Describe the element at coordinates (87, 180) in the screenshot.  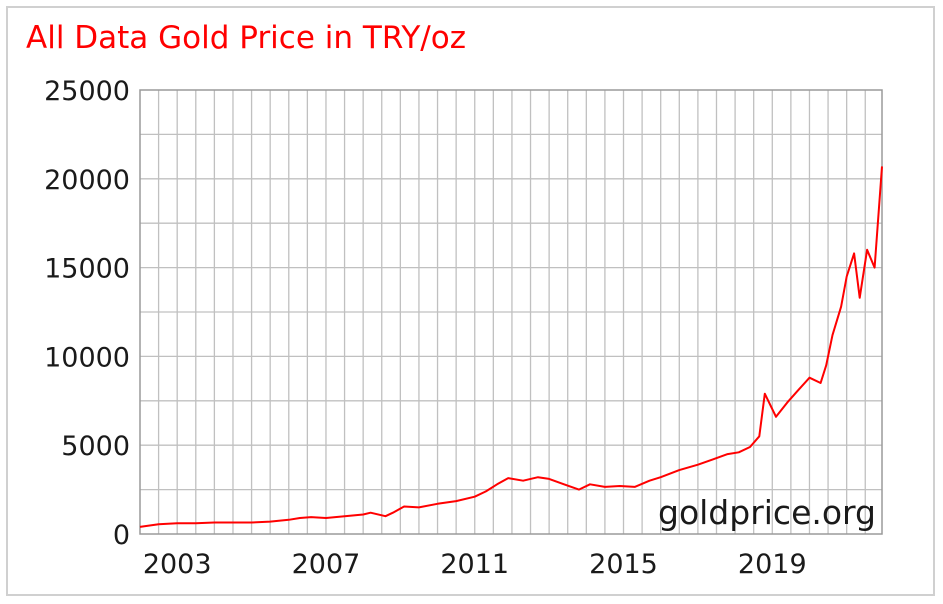
I see `y-tick-label: 20000` at that location.